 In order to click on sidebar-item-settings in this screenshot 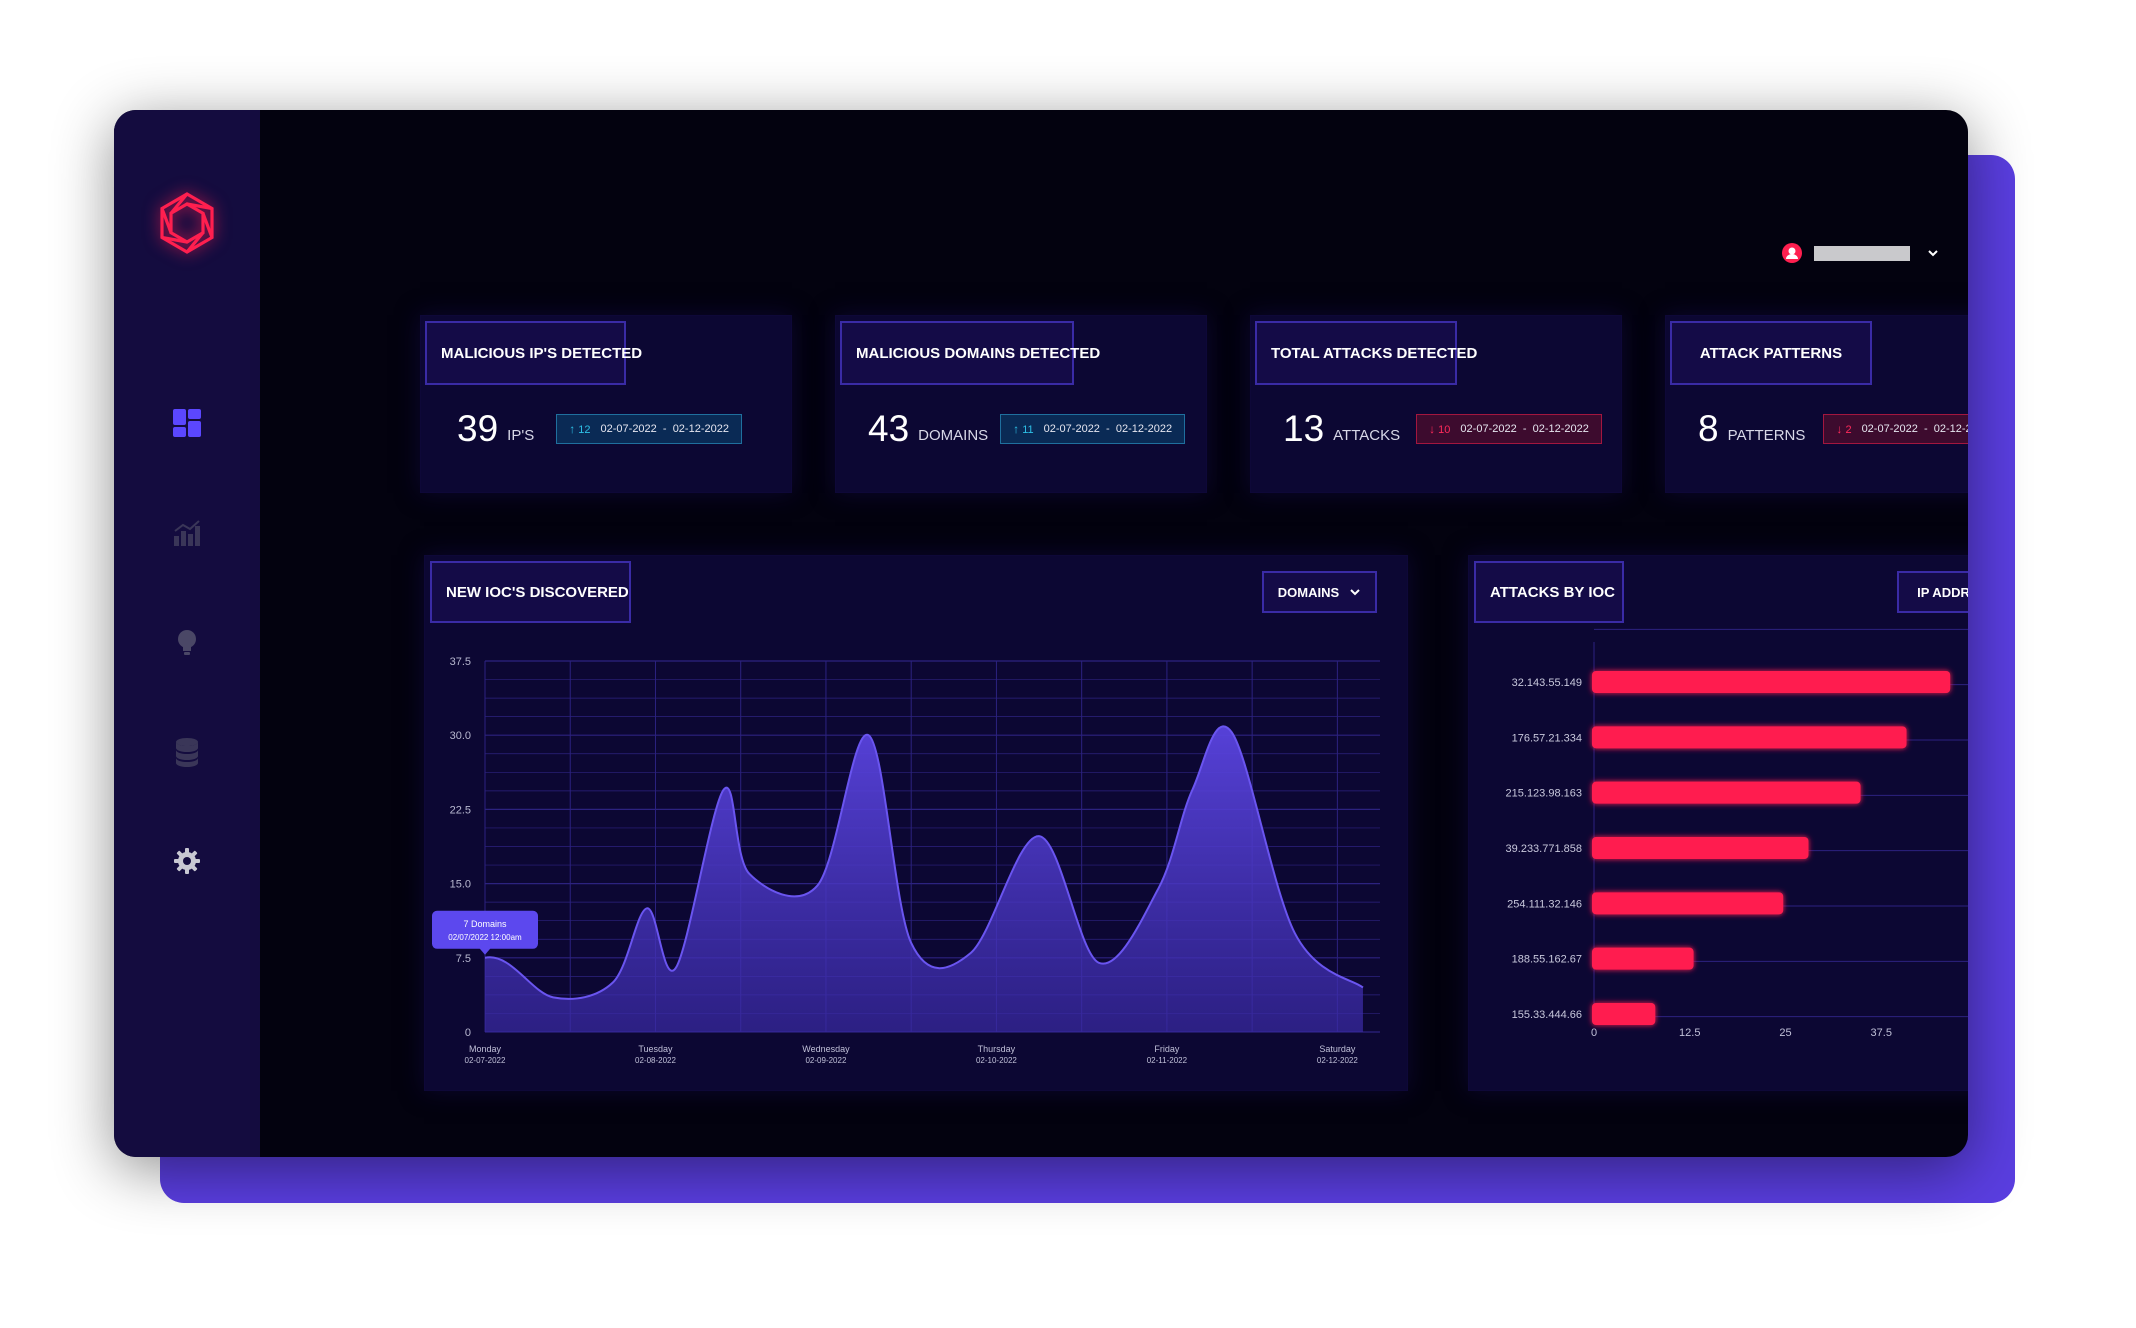, I will do `click(187, 861)`.